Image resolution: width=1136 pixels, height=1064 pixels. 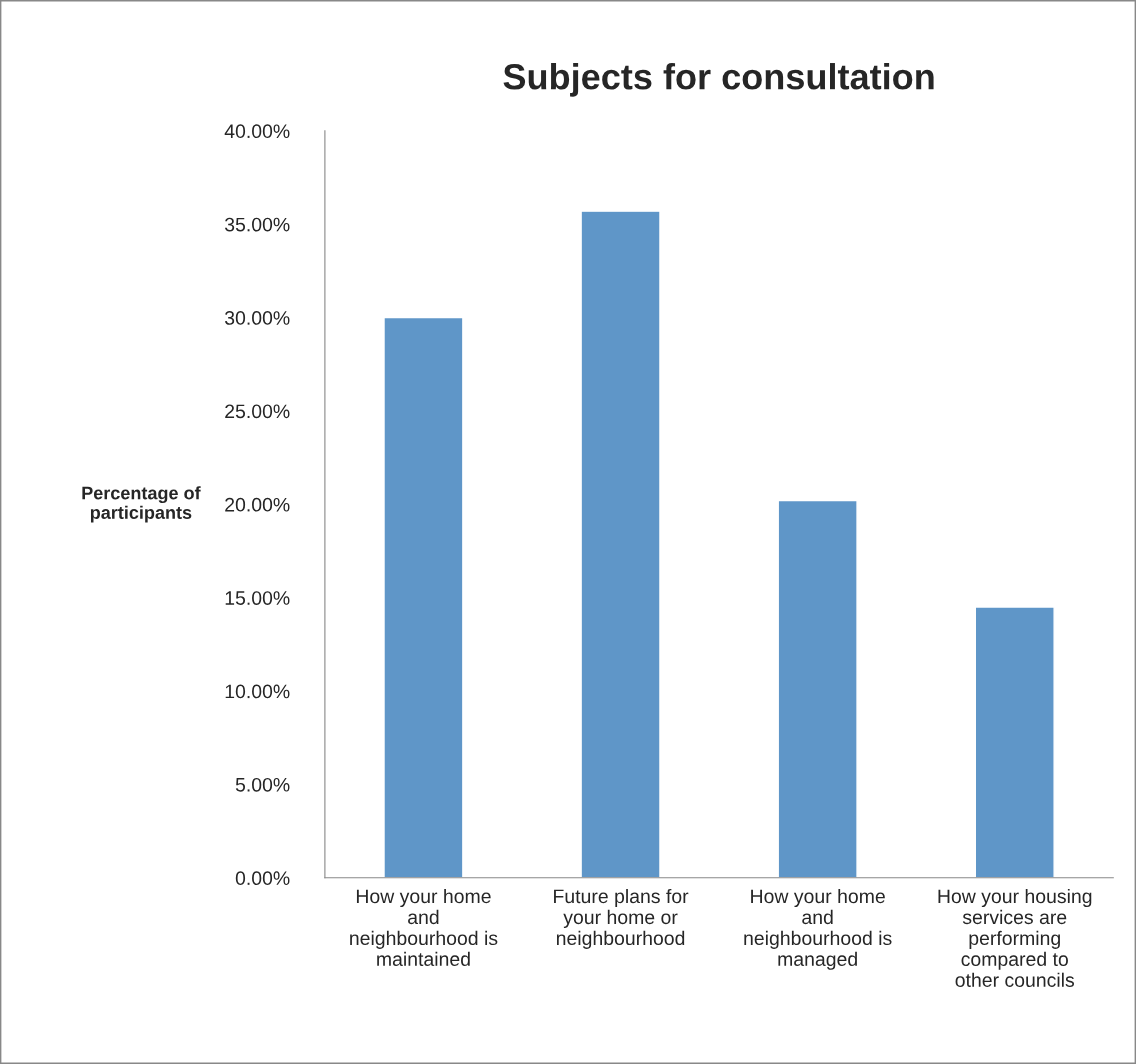 What do you see at coordinates (621, 918) in the screenshot?
I see `x-tick-label: Future plans for your home or neighbourhood` at bounding box center [621, 918].